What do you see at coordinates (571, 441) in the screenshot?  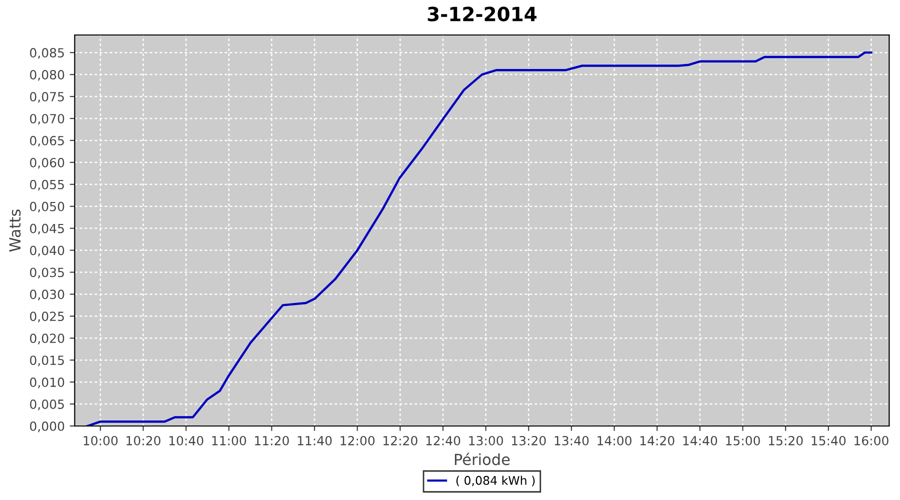 I see `x-tick-label: 13:40` at bounding box center [571, 441].